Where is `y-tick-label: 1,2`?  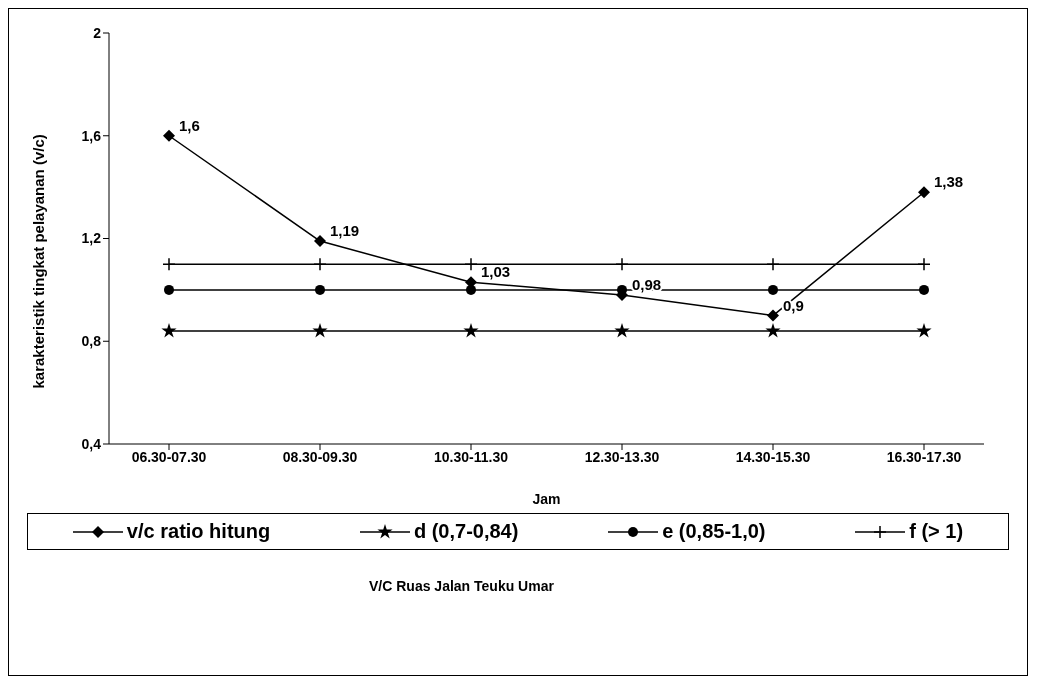
y-tick-label: 1,2 is located at coordinates (91, 238).